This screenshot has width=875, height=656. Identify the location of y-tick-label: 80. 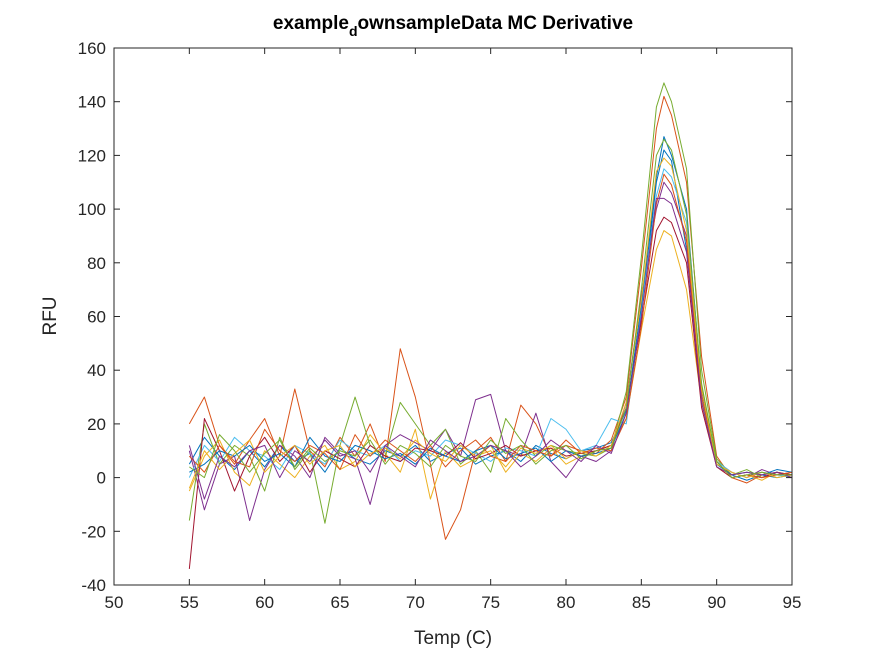
(96, 263).